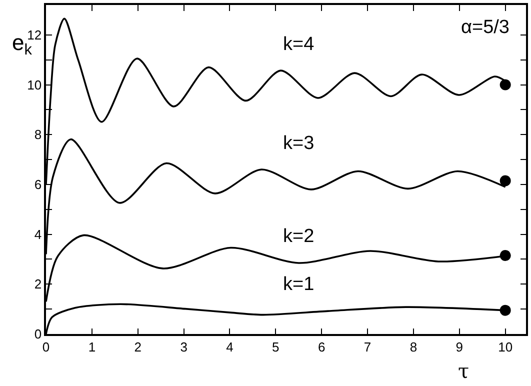 The image size is (531, 386). I want to click on y-tick-label: 2, so click(38, 284).